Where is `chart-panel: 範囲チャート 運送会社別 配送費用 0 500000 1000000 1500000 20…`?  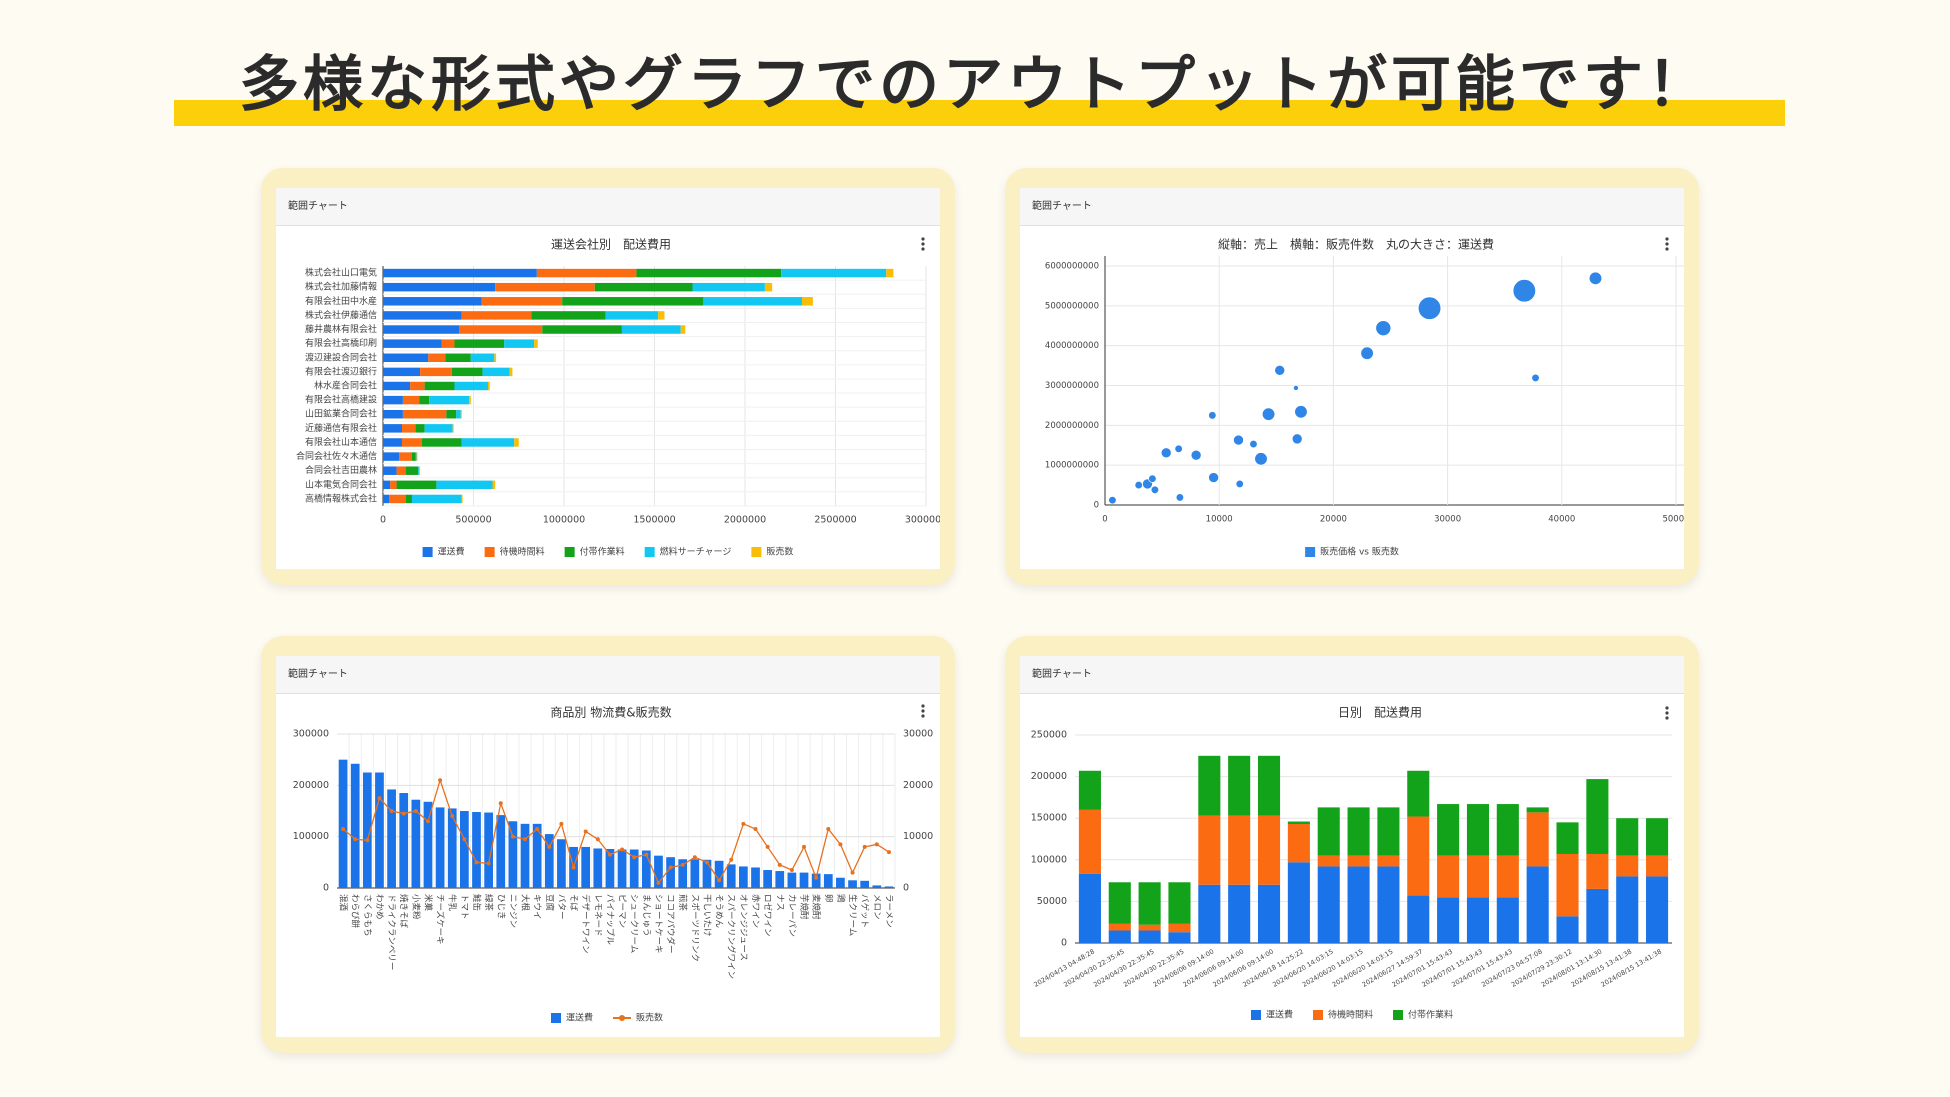
chart-panel: 範囲チャート 運送会社別 配送費用 0 500000 1000000 1500000 20… is located at coordinates (608, 378).